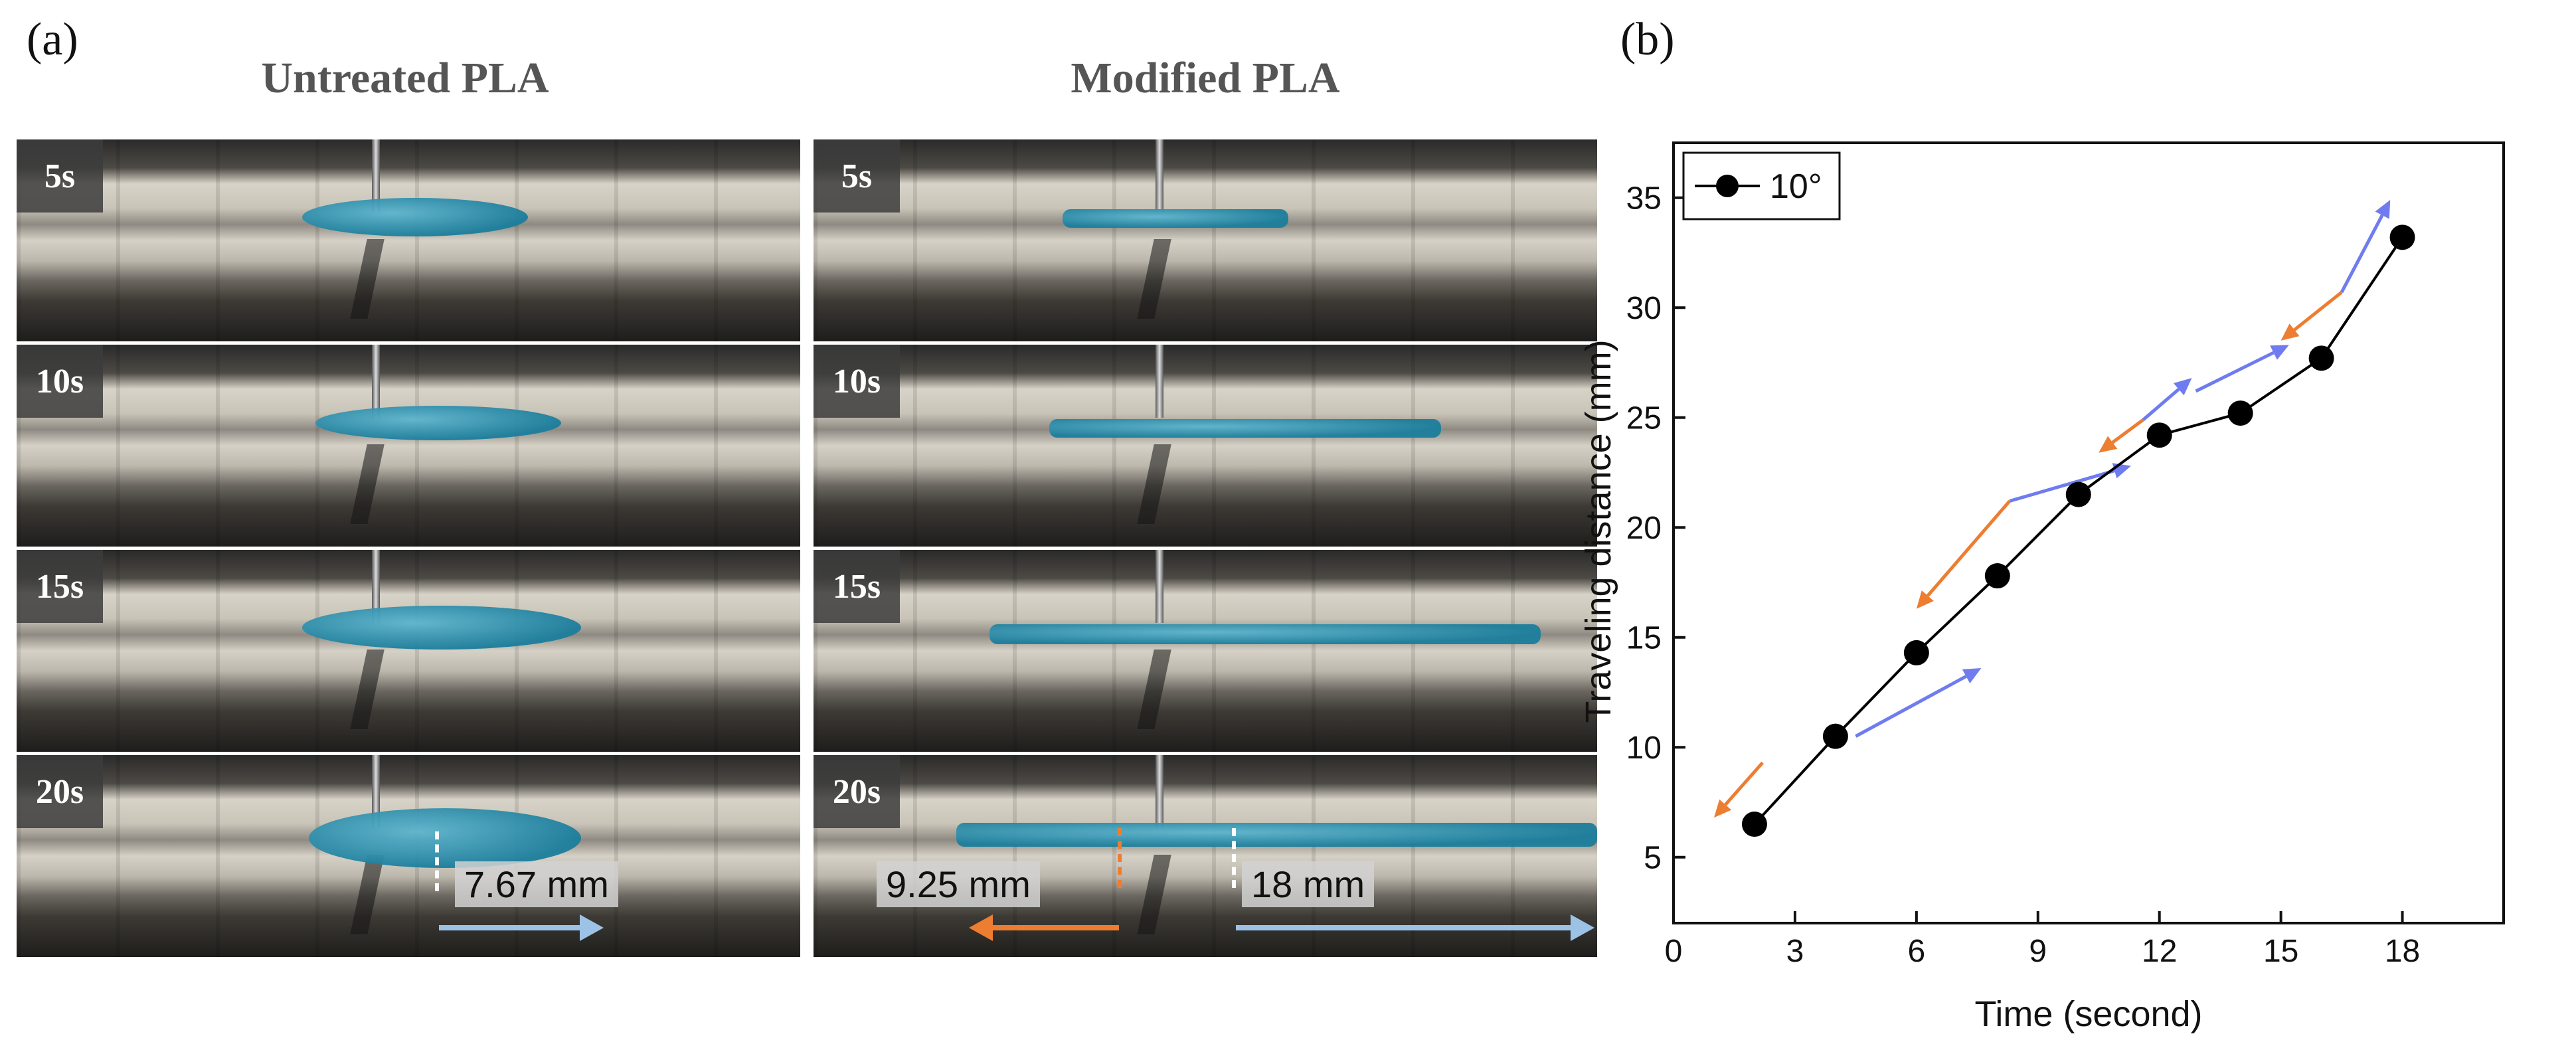 This screenshot has width=2576, height=1040. Describe the element at coordinates (1054, 927) in the screenshot. I see `spread-arrow-orange` at that location.